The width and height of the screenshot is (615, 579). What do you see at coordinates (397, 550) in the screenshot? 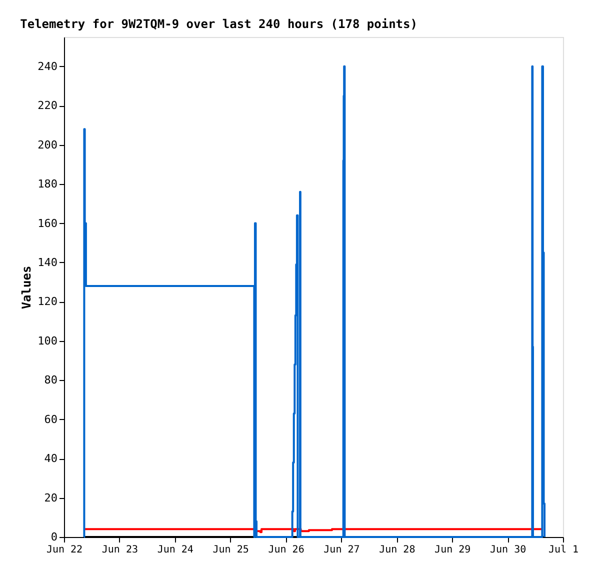
I see `x-tick-label: Jun 28` at bounding box center [397, 550].